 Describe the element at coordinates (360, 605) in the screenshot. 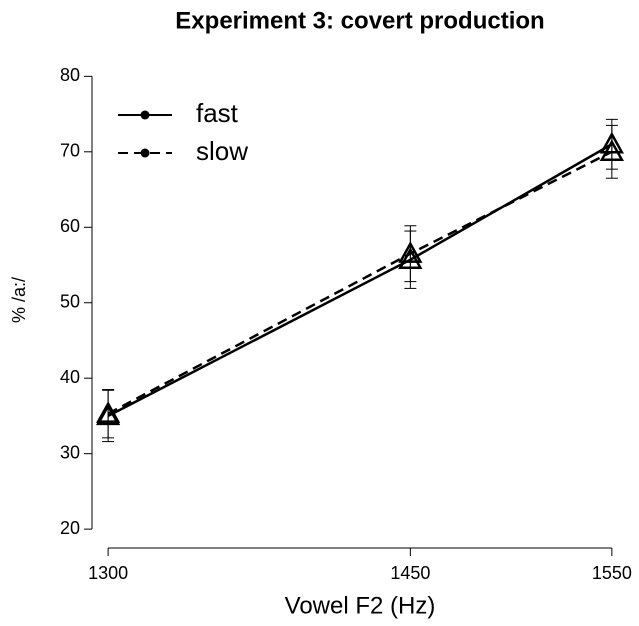

I see `x-axis-label: Vowel F2 (Hz)` at that location.